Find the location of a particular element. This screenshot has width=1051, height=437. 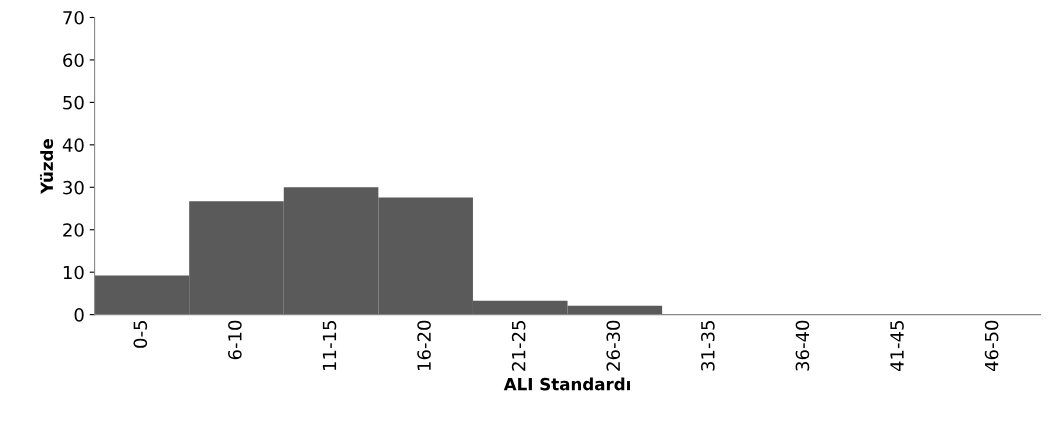

x-tick-label: 31-35 is located at coordinates (708, 346).